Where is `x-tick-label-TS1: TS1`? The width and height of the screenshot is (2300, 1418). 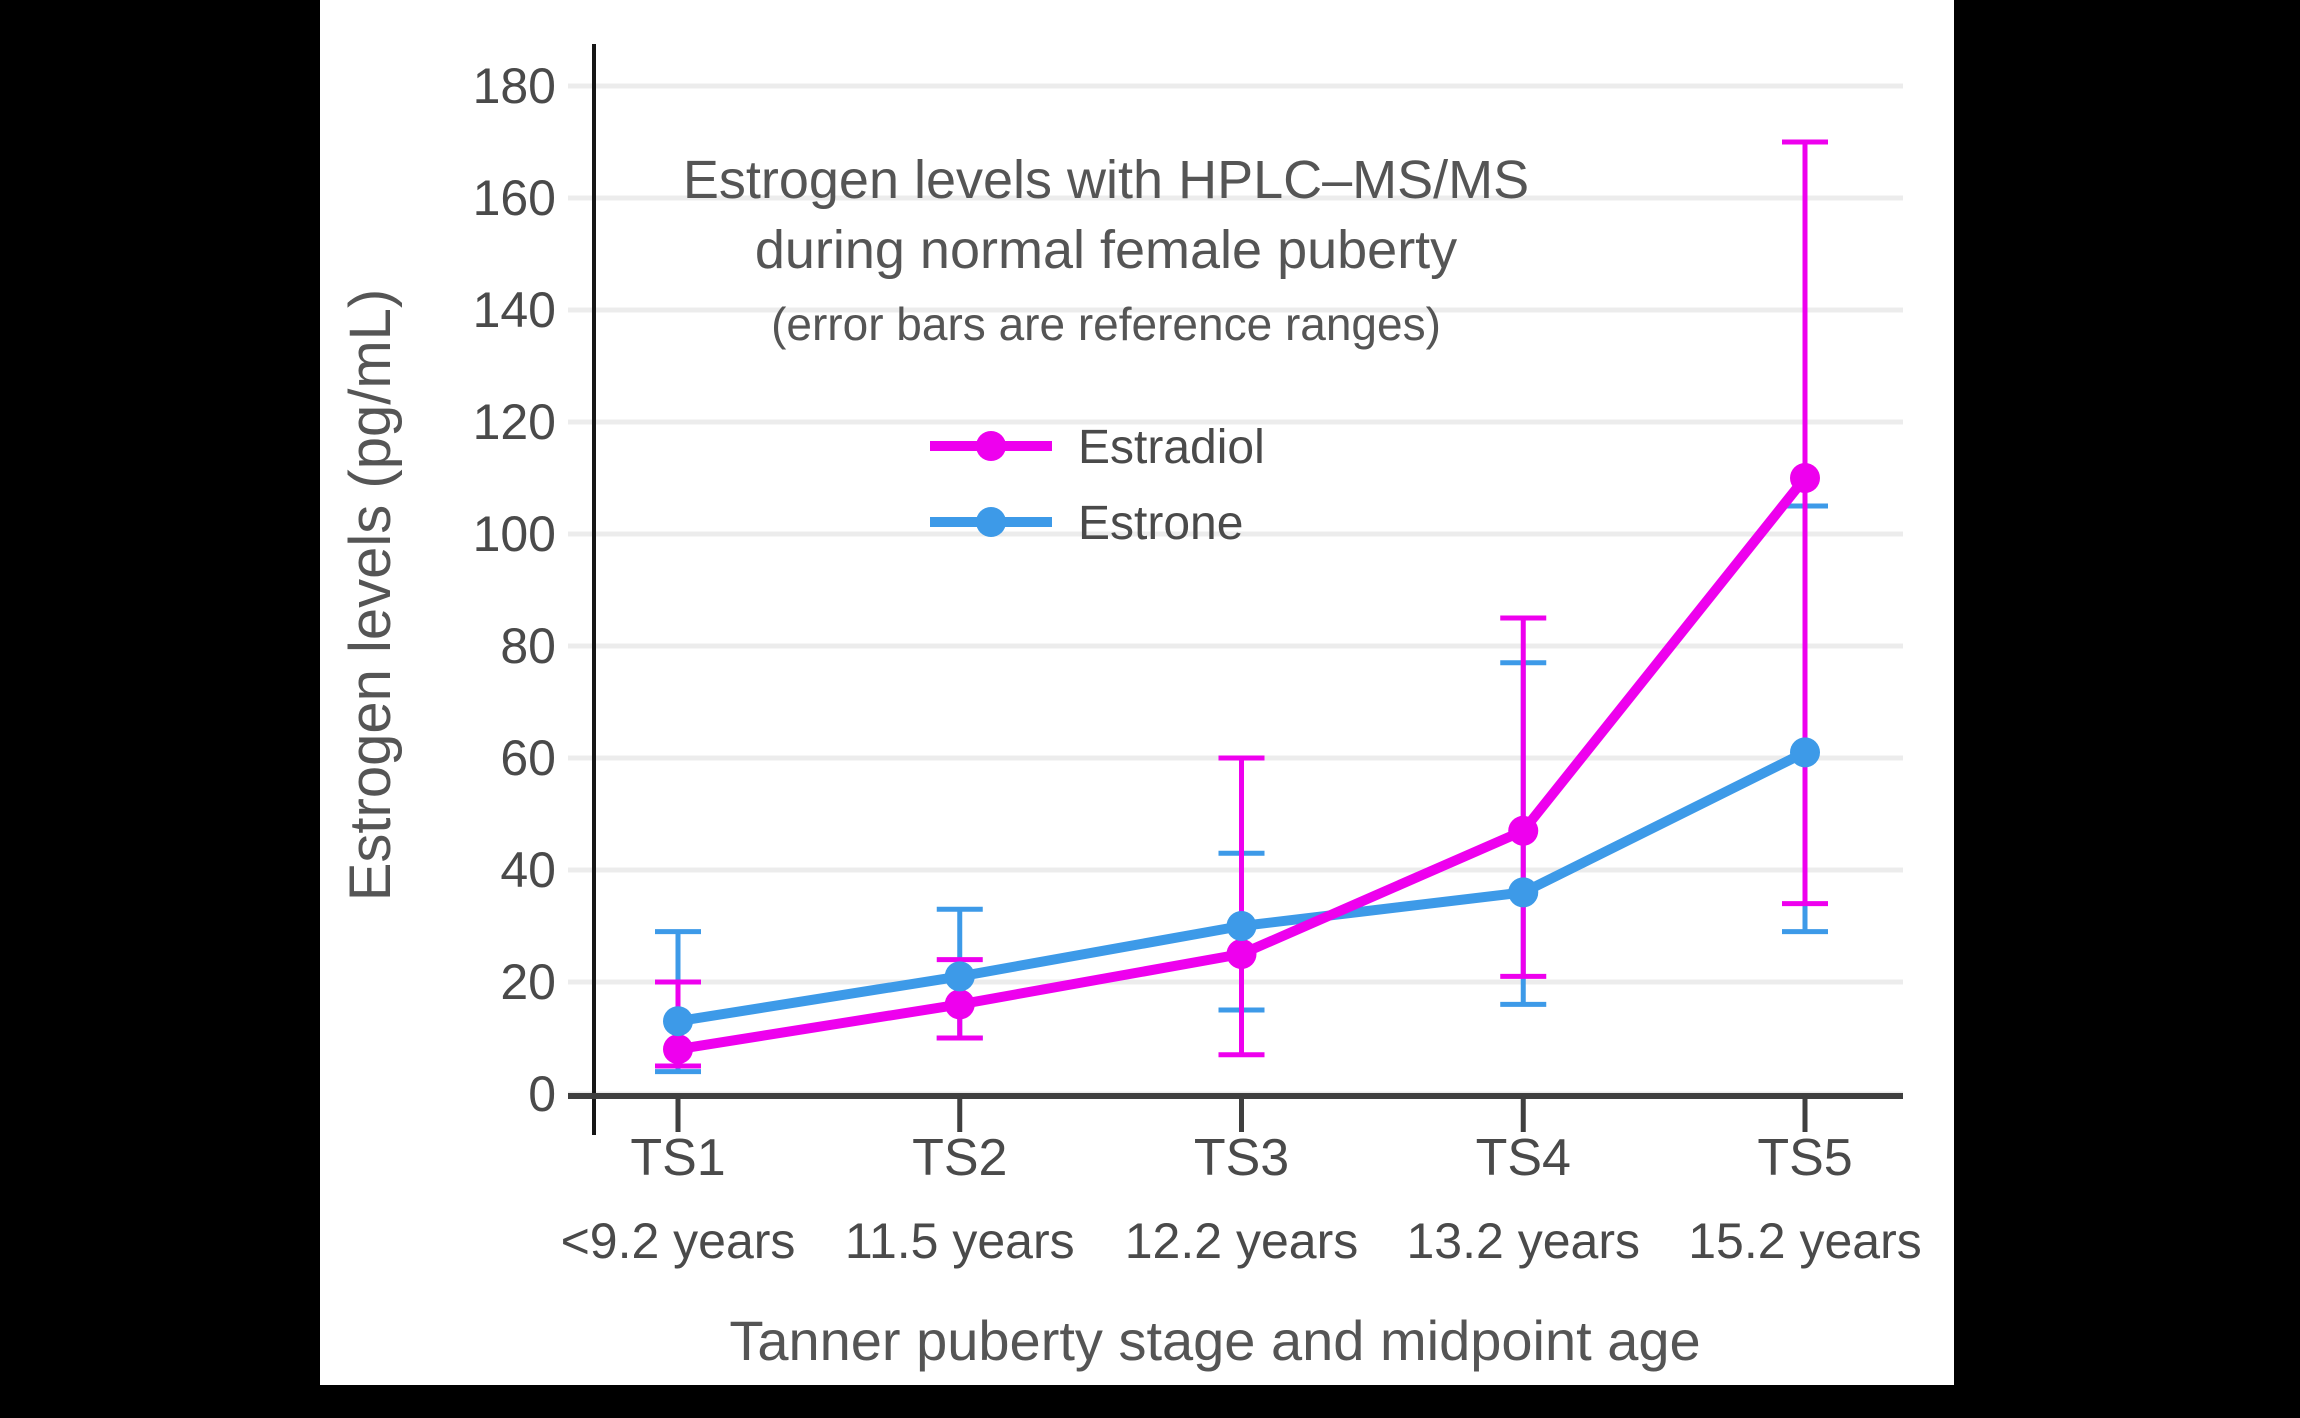
x-tick-label-TS1: TS1 is located at coordinates (677, 1158).